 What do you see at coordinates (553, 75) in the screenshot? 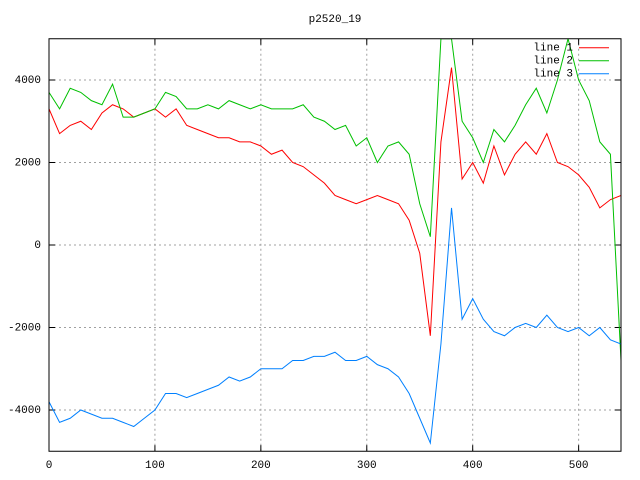
I see `legend-label: line 3` at bounding box center [553, 75].